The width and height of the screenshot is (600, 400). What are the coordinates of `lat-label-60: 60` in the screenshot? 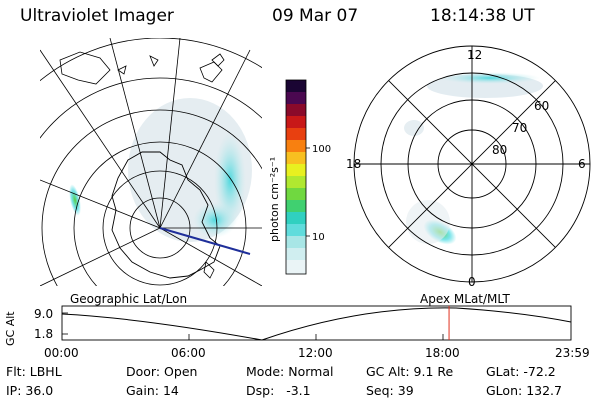 It's located at (541, 106).